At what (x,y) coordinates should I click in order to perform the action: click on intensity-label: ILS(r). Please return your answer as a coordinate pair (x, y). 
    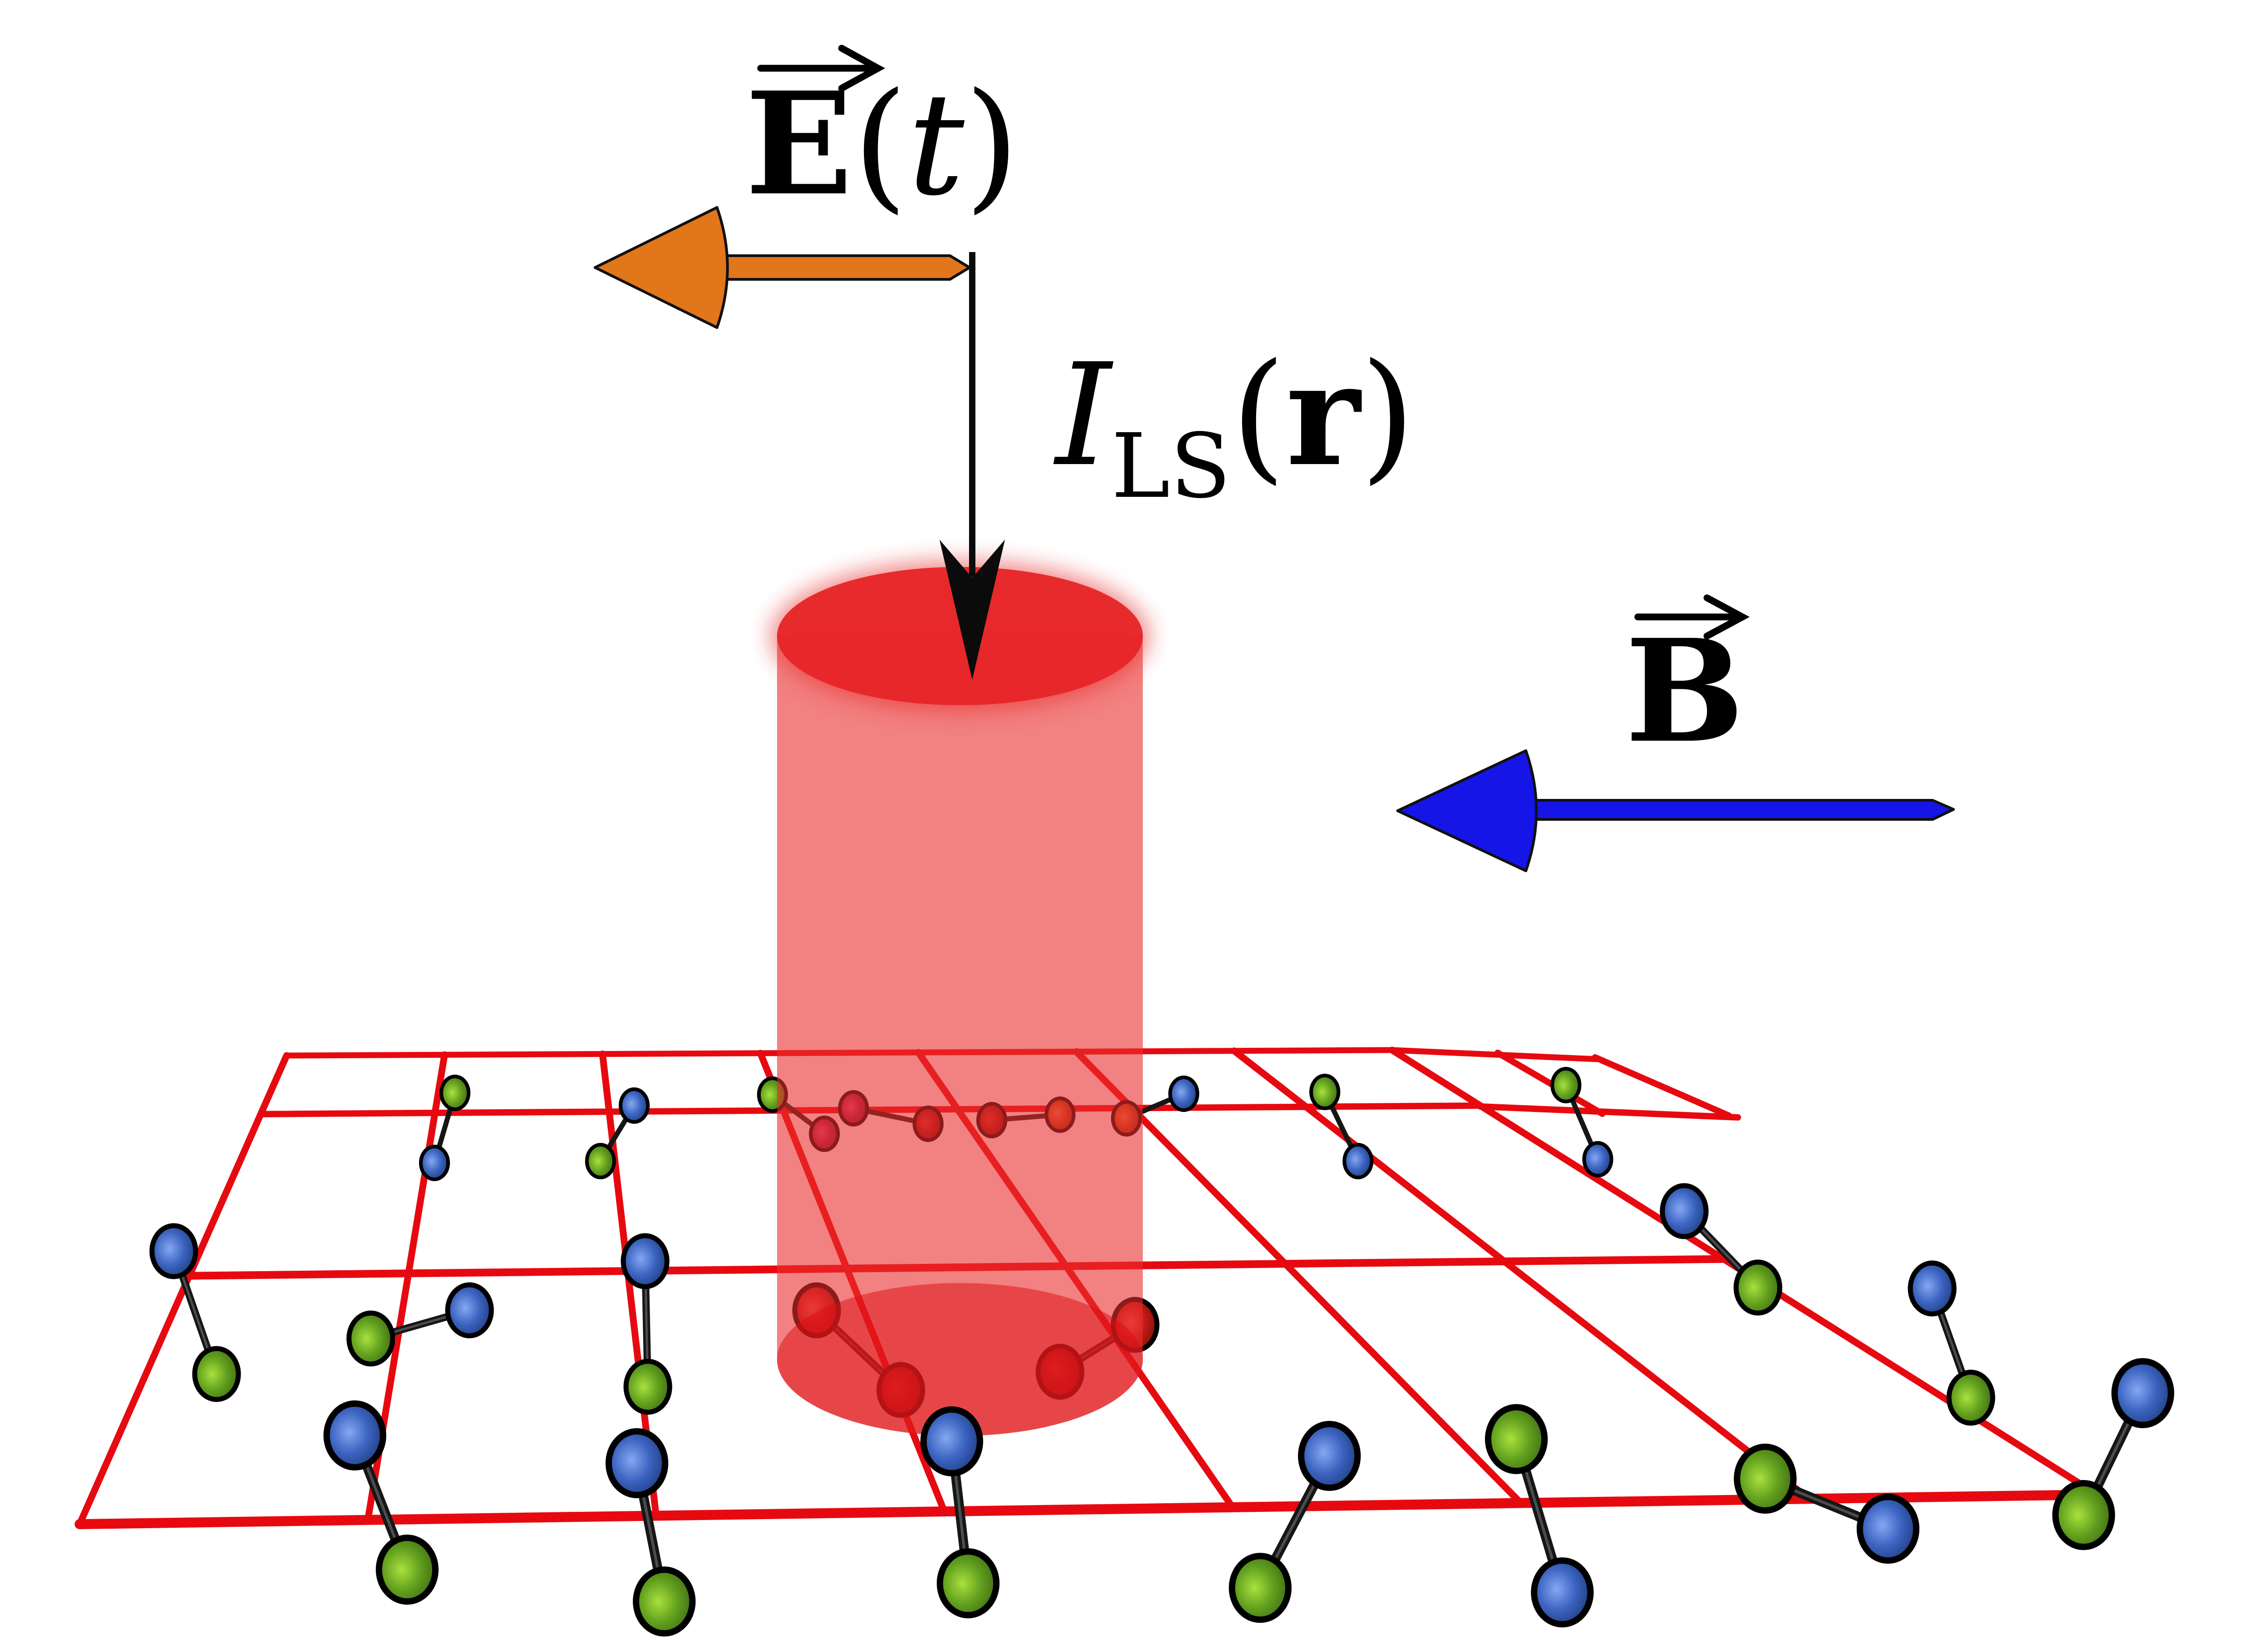
    Looking at the image, I should click on (1234, 425).